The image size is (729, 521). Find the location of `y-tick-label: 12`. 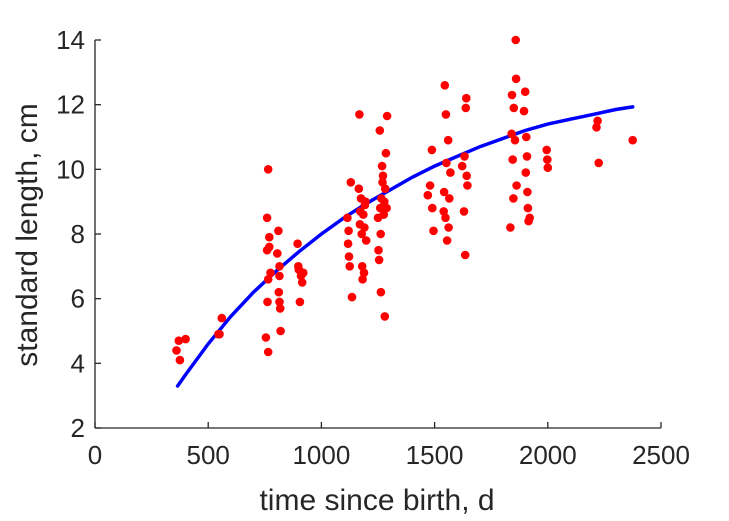

y-tick-label: 12 is located at coordinates (70, 105).